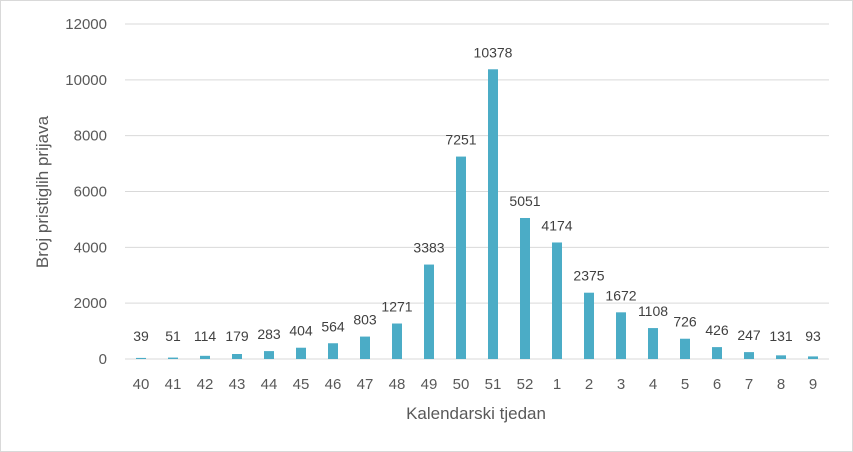  I want to click on x-tick-label: 48, so click(397, 384).